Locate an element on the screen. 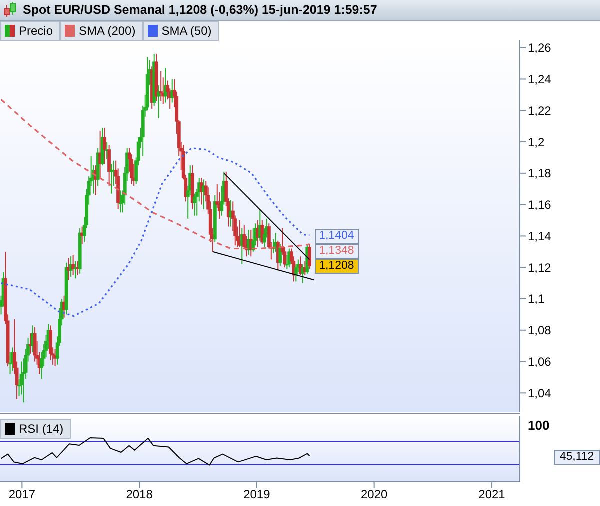 This screenshot has height=506, width=600. x-tick-label: 2019 is located at coordinates (257, 495).